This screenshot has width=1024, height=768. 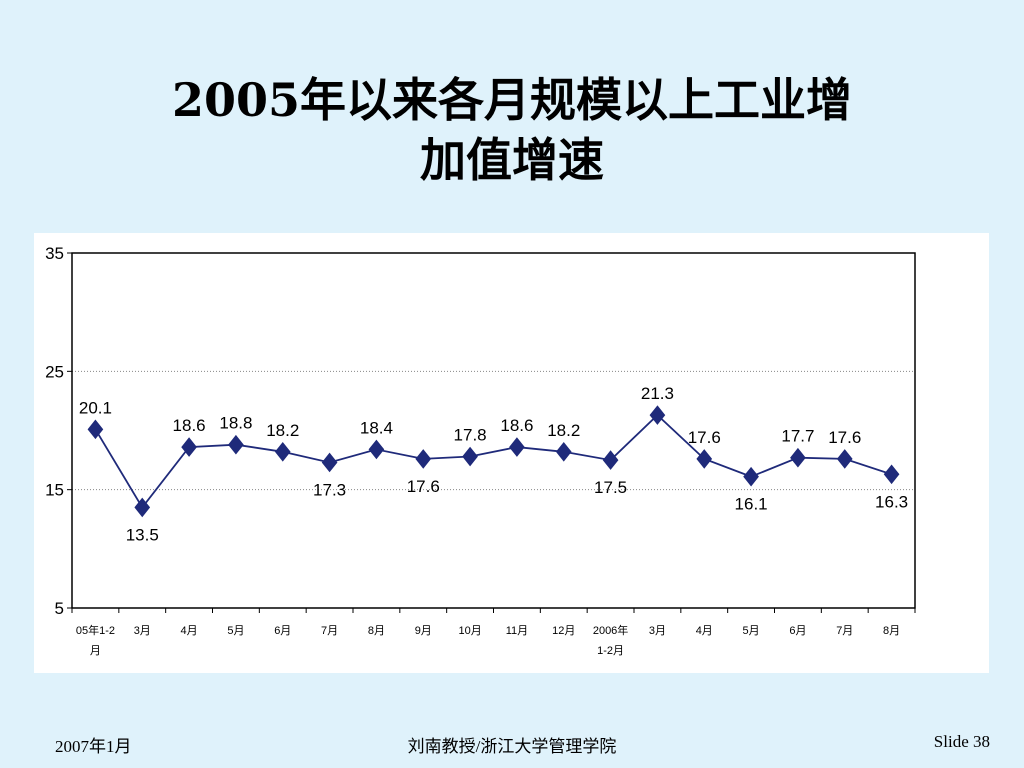 What do you see at coordinates (469, 631) in the screenshot?
I see `x-tick-label: 10月` at bounding box center [469, 631].